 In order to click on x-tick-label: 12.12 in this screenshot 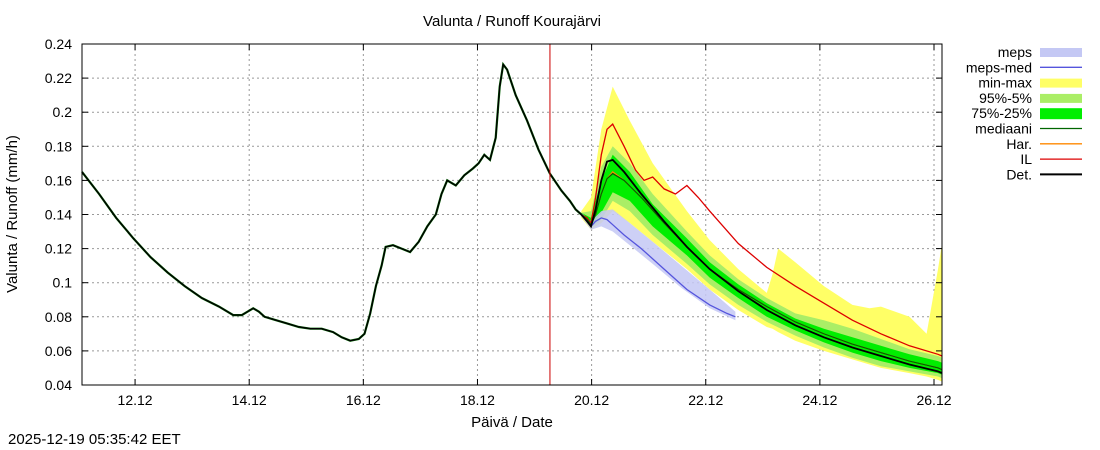, I will do `click(135, 400)`.